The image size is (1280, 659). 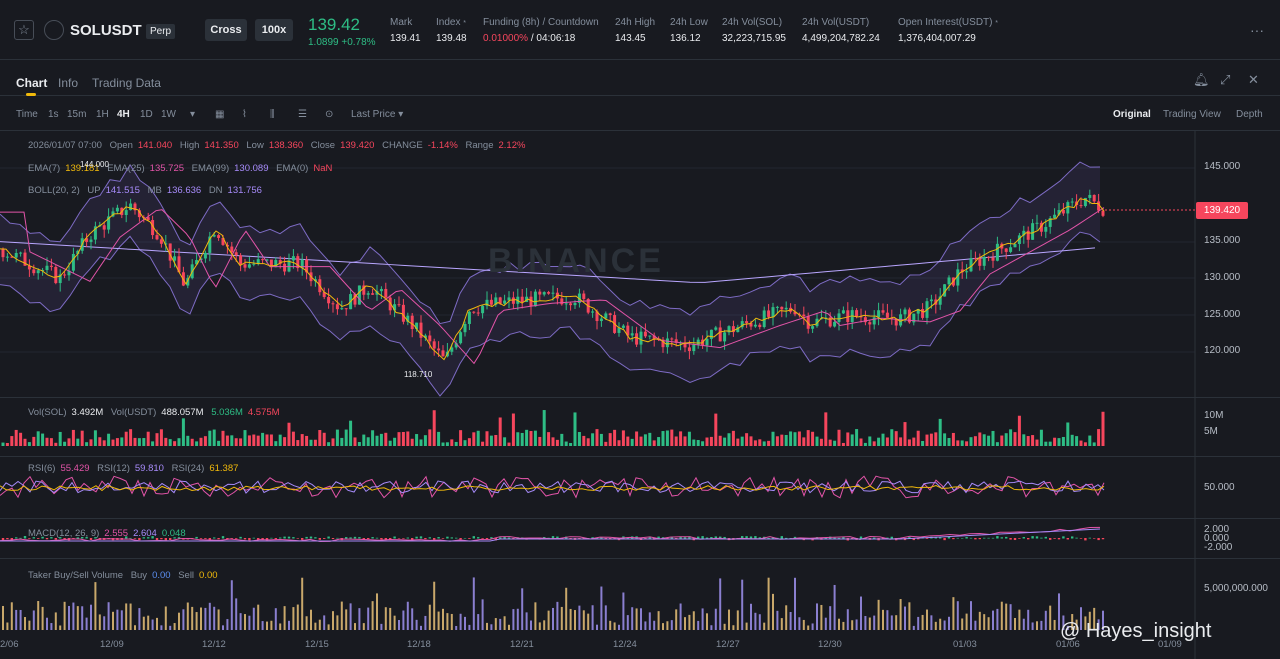 I want to click on leverage-button: 100x, so click(x=274, y=30).